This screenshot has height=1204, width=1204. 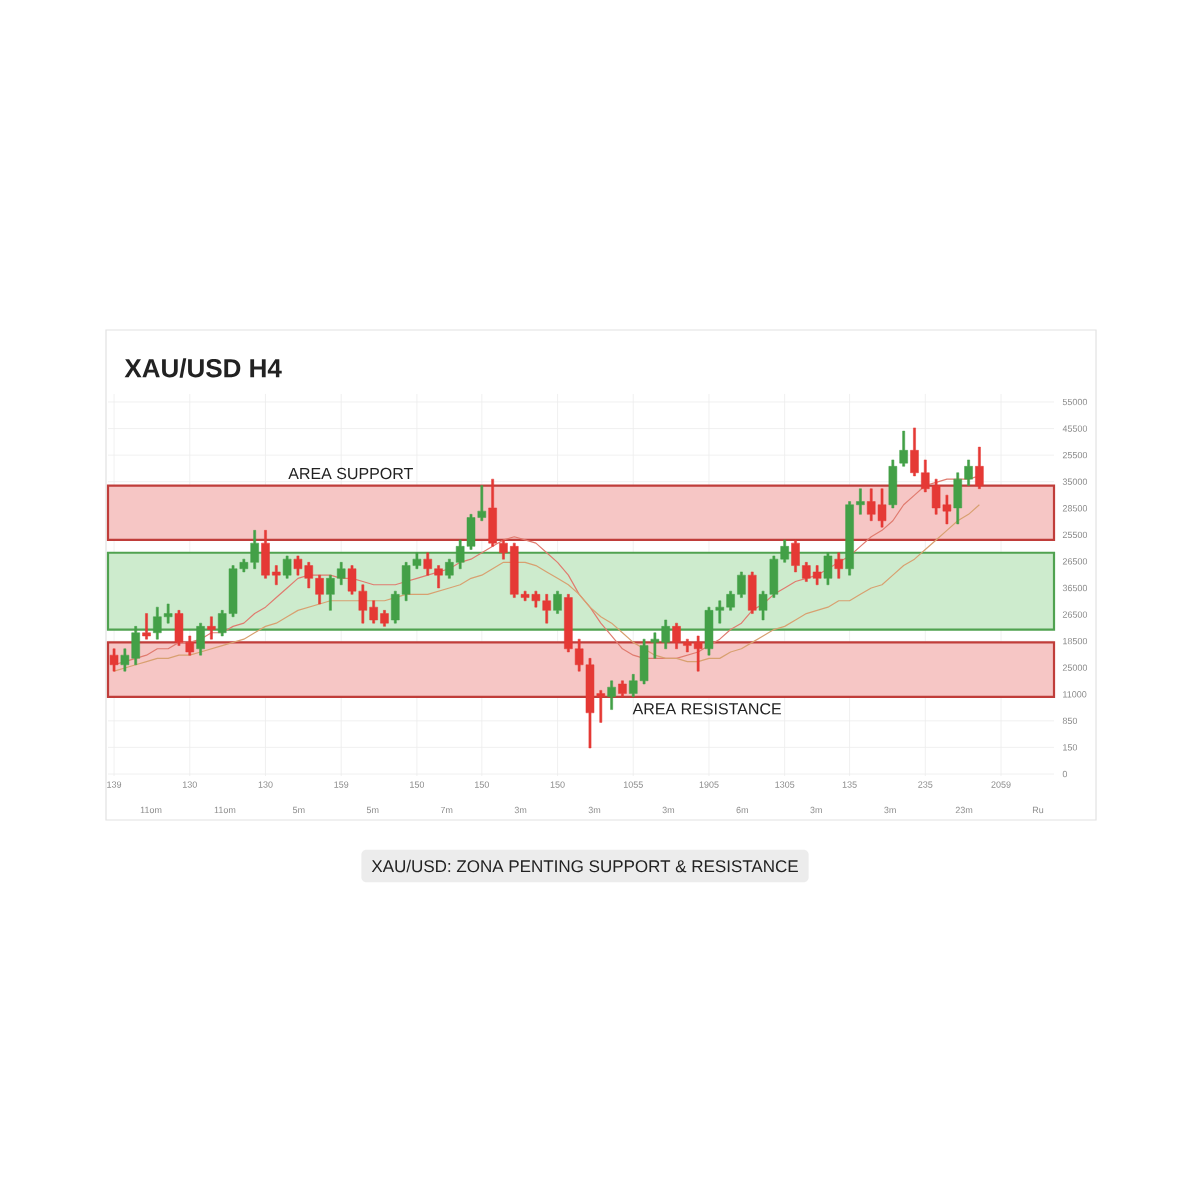 What do you see at coordinates (203, 368) in the screenshot?
I see `chart-title: XAU/USD H4` at bounding box center [203, 368].